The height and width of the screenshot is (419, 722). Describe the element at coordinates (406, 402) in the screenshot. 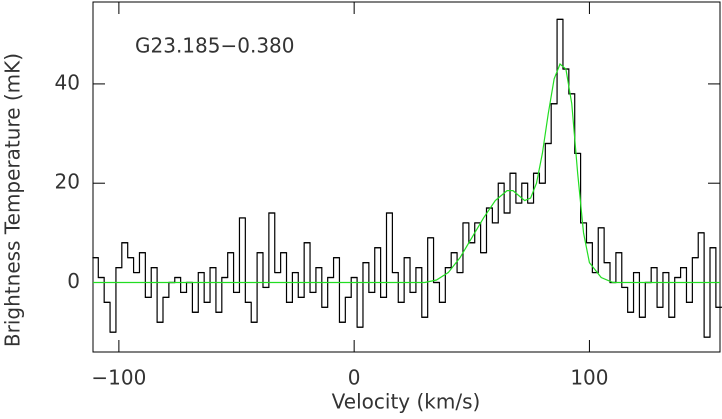

I see `x-axis-label: Velocity (km/s)` at that location.